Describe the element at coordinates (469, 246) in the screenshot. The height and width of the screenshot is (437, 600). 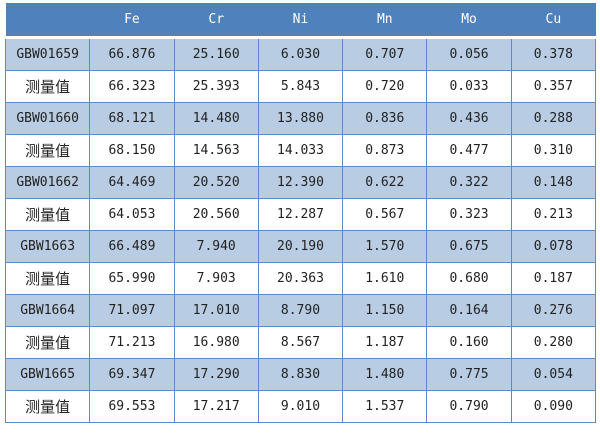
I see `table-cell: 0.675` at that location.